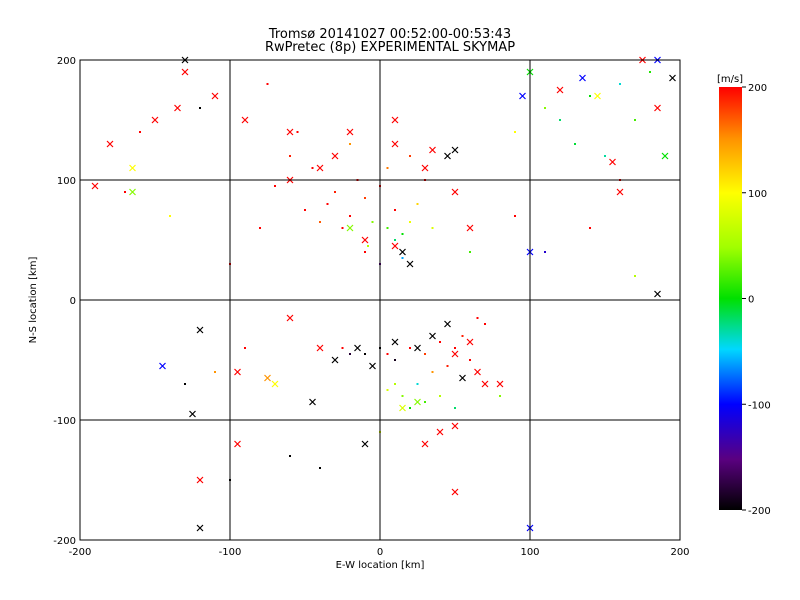 This screenshot has height=600, width=800. I want to click on x-tick-label: 200, so click(679, 552).